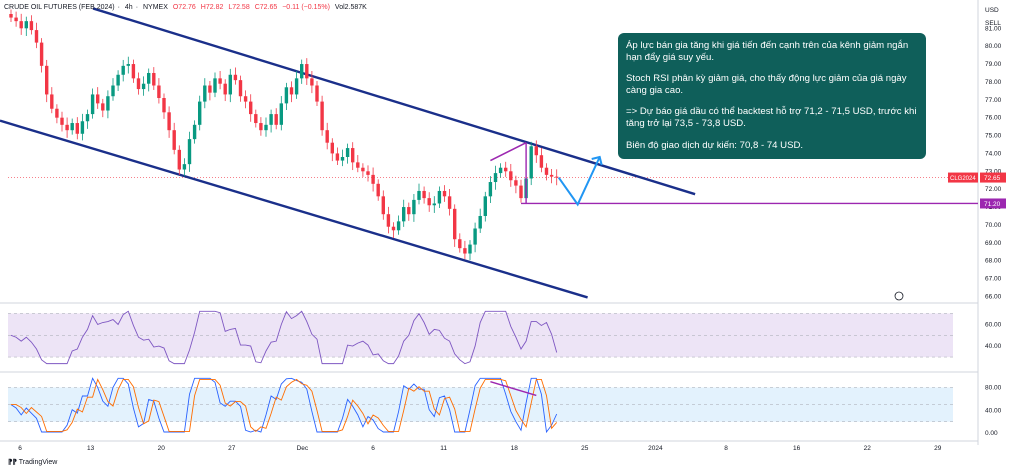 The image size is (1016, 471). What do you see at coordinates (797, 448) in the screenshot?
I see `x-tick-label: 16` at bounding box center [797, 448].